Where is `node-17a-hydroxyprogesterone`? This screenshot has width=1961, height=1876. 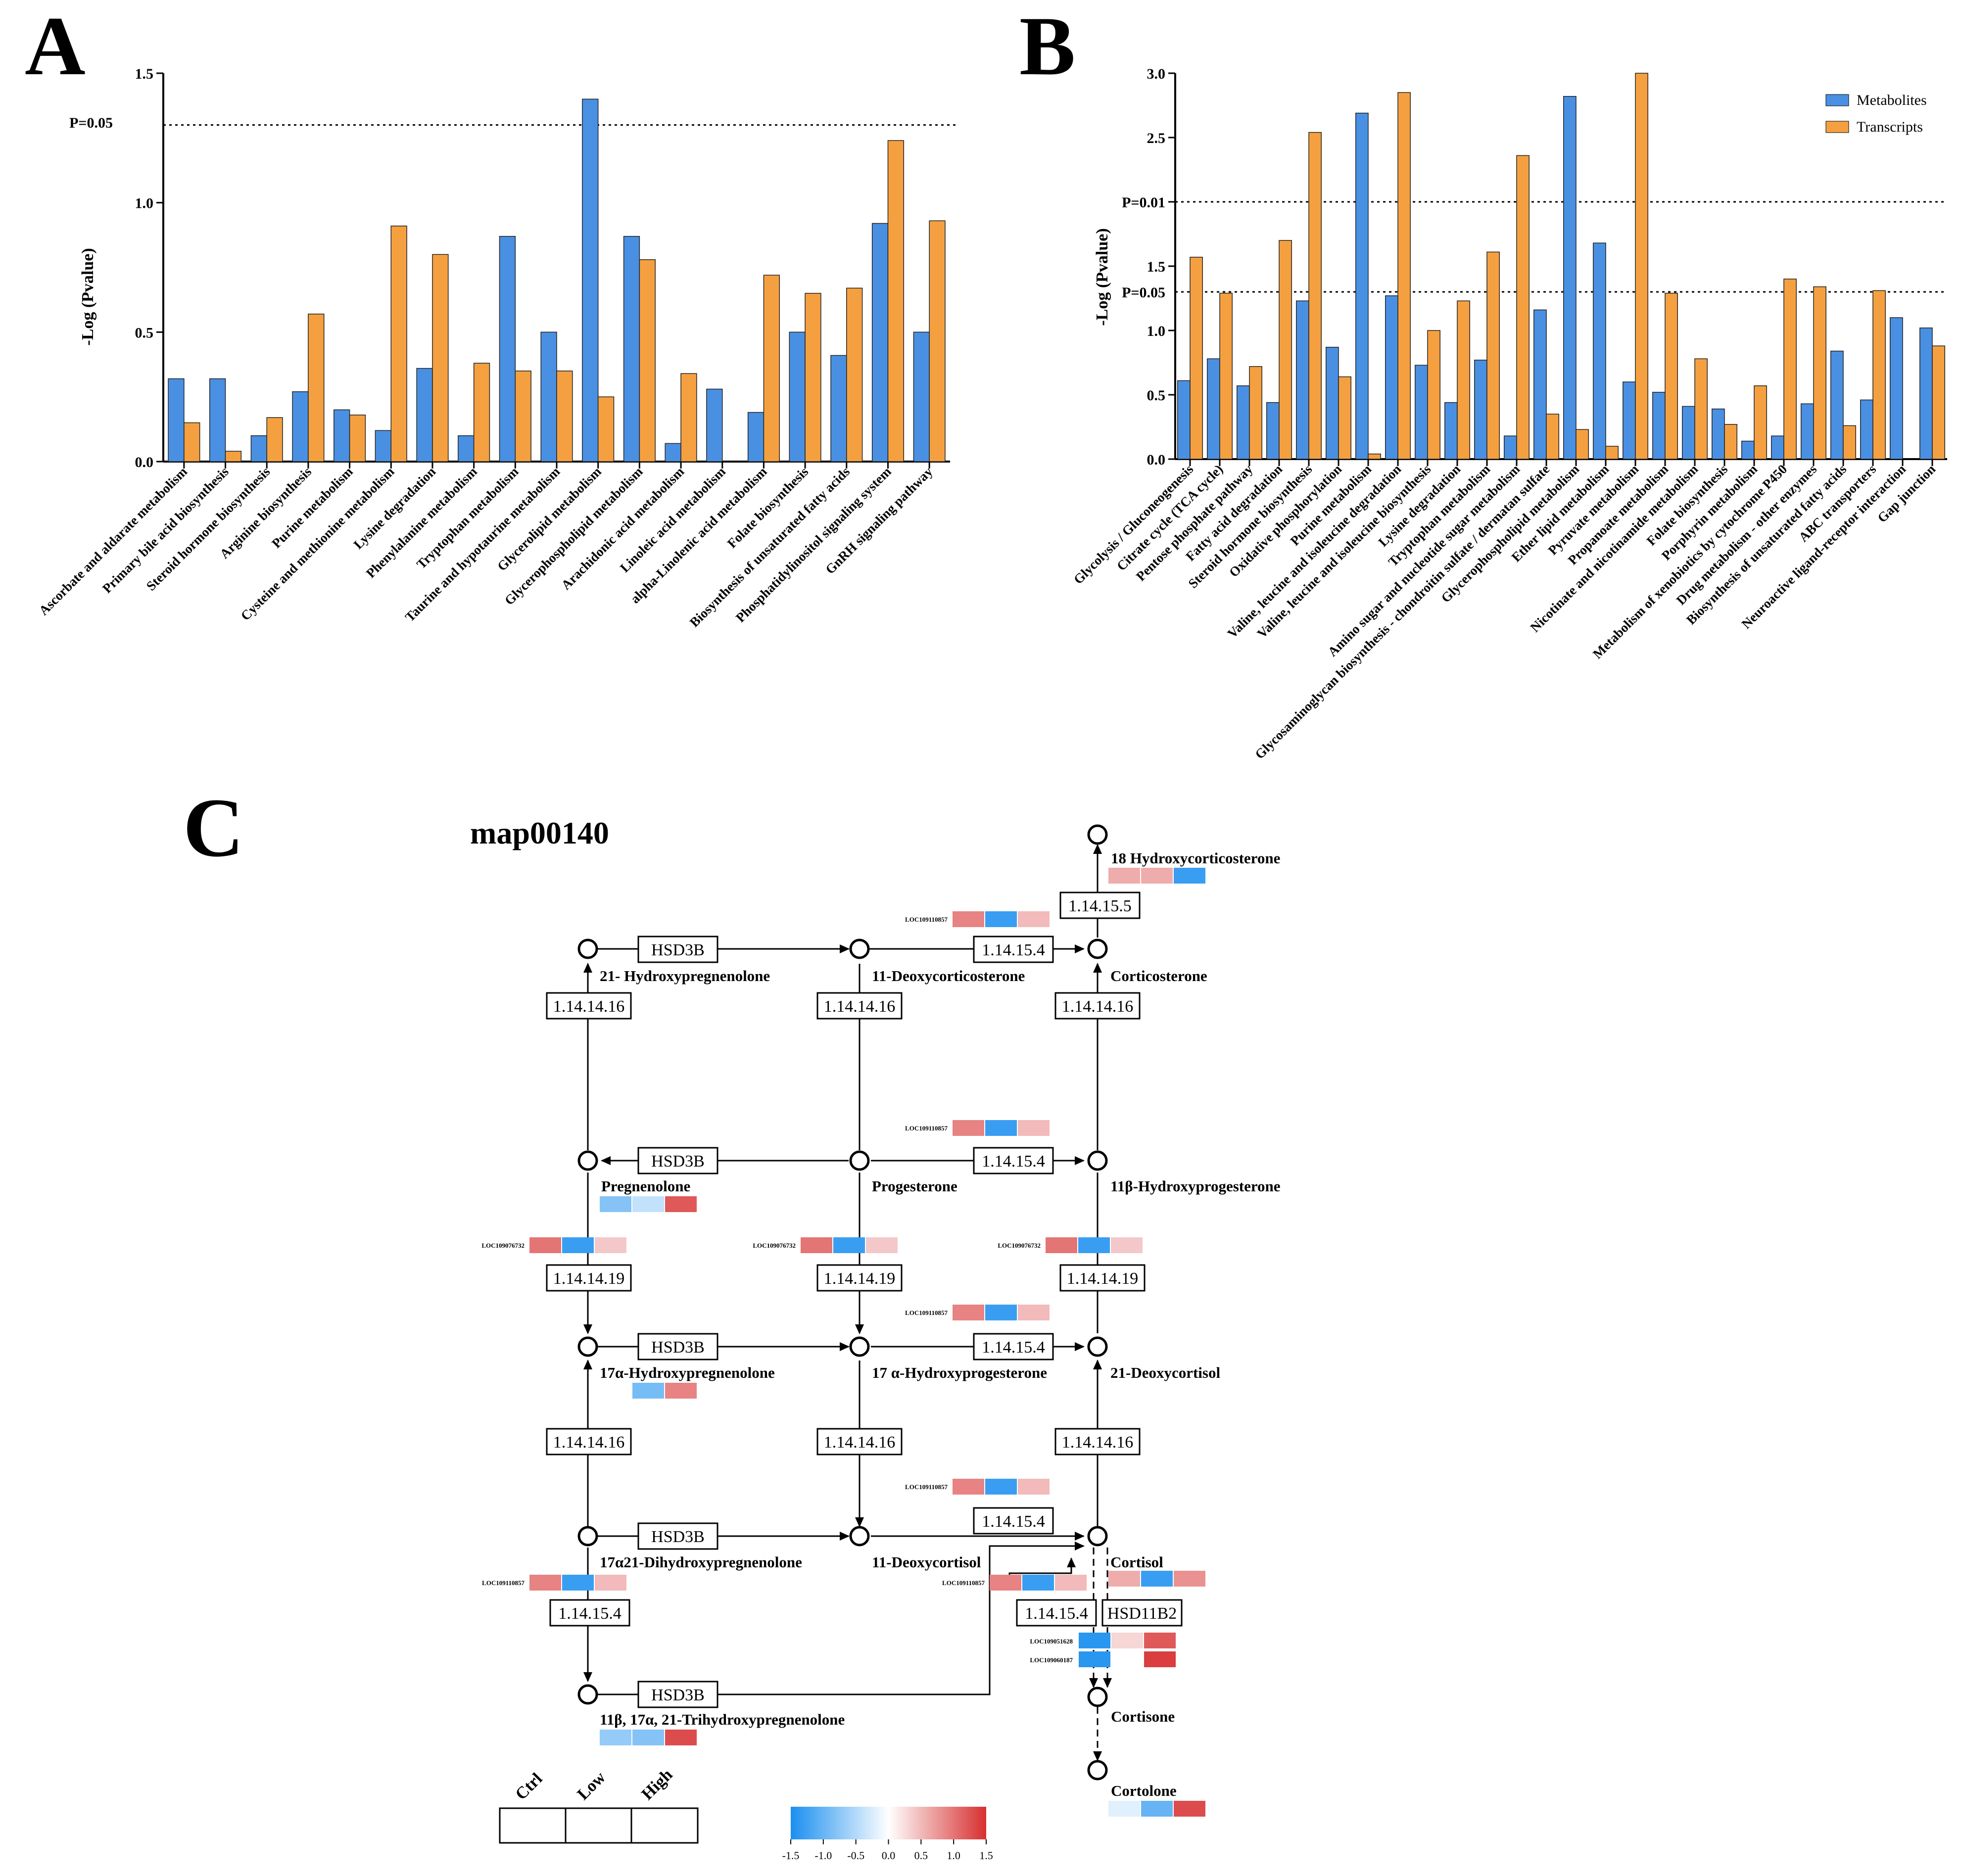 node-17a-hydroxyprogesterone is located at coordinates (859, 1346).